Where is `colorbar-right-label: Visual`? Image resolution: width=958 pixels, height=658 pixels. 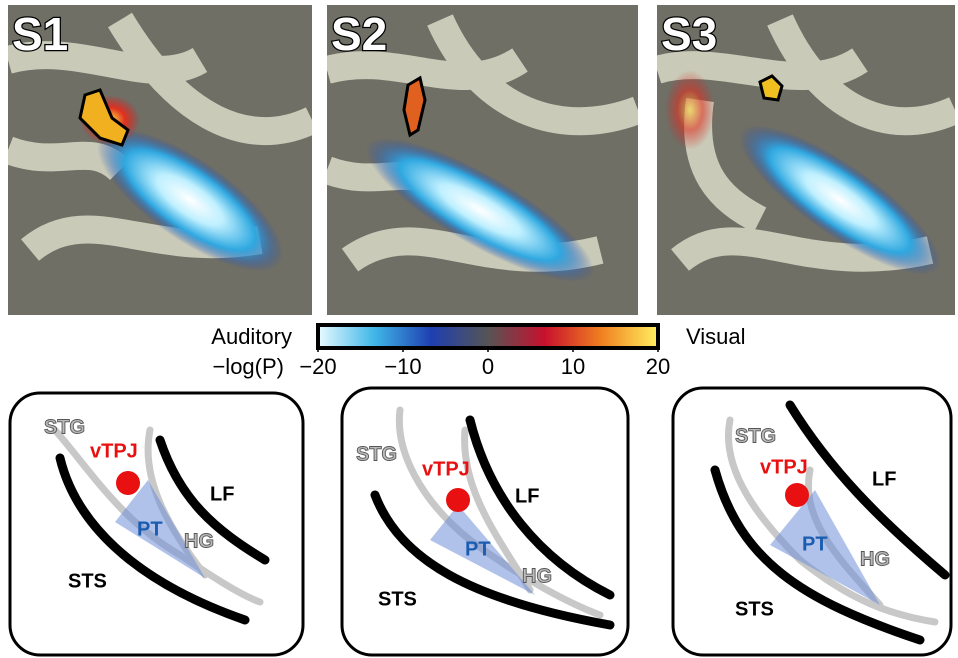 colorbar-right-label: Visual is located at coordinates (716, 336).